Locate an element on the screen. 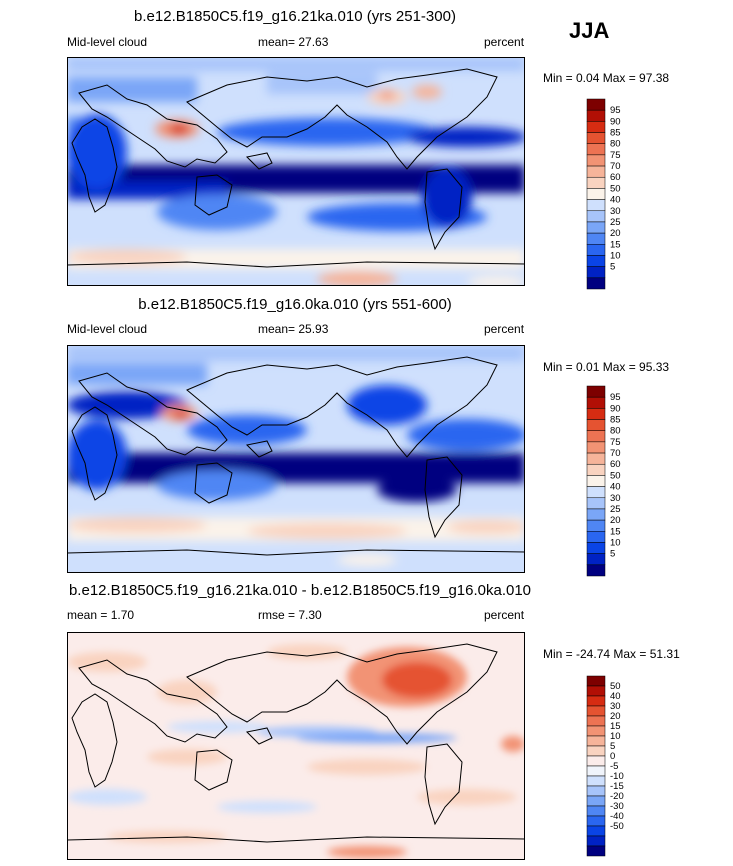 The image size is (733, 866). panel3-rmse-label: rmse = 7.30 is located at coordinates (290, 615).